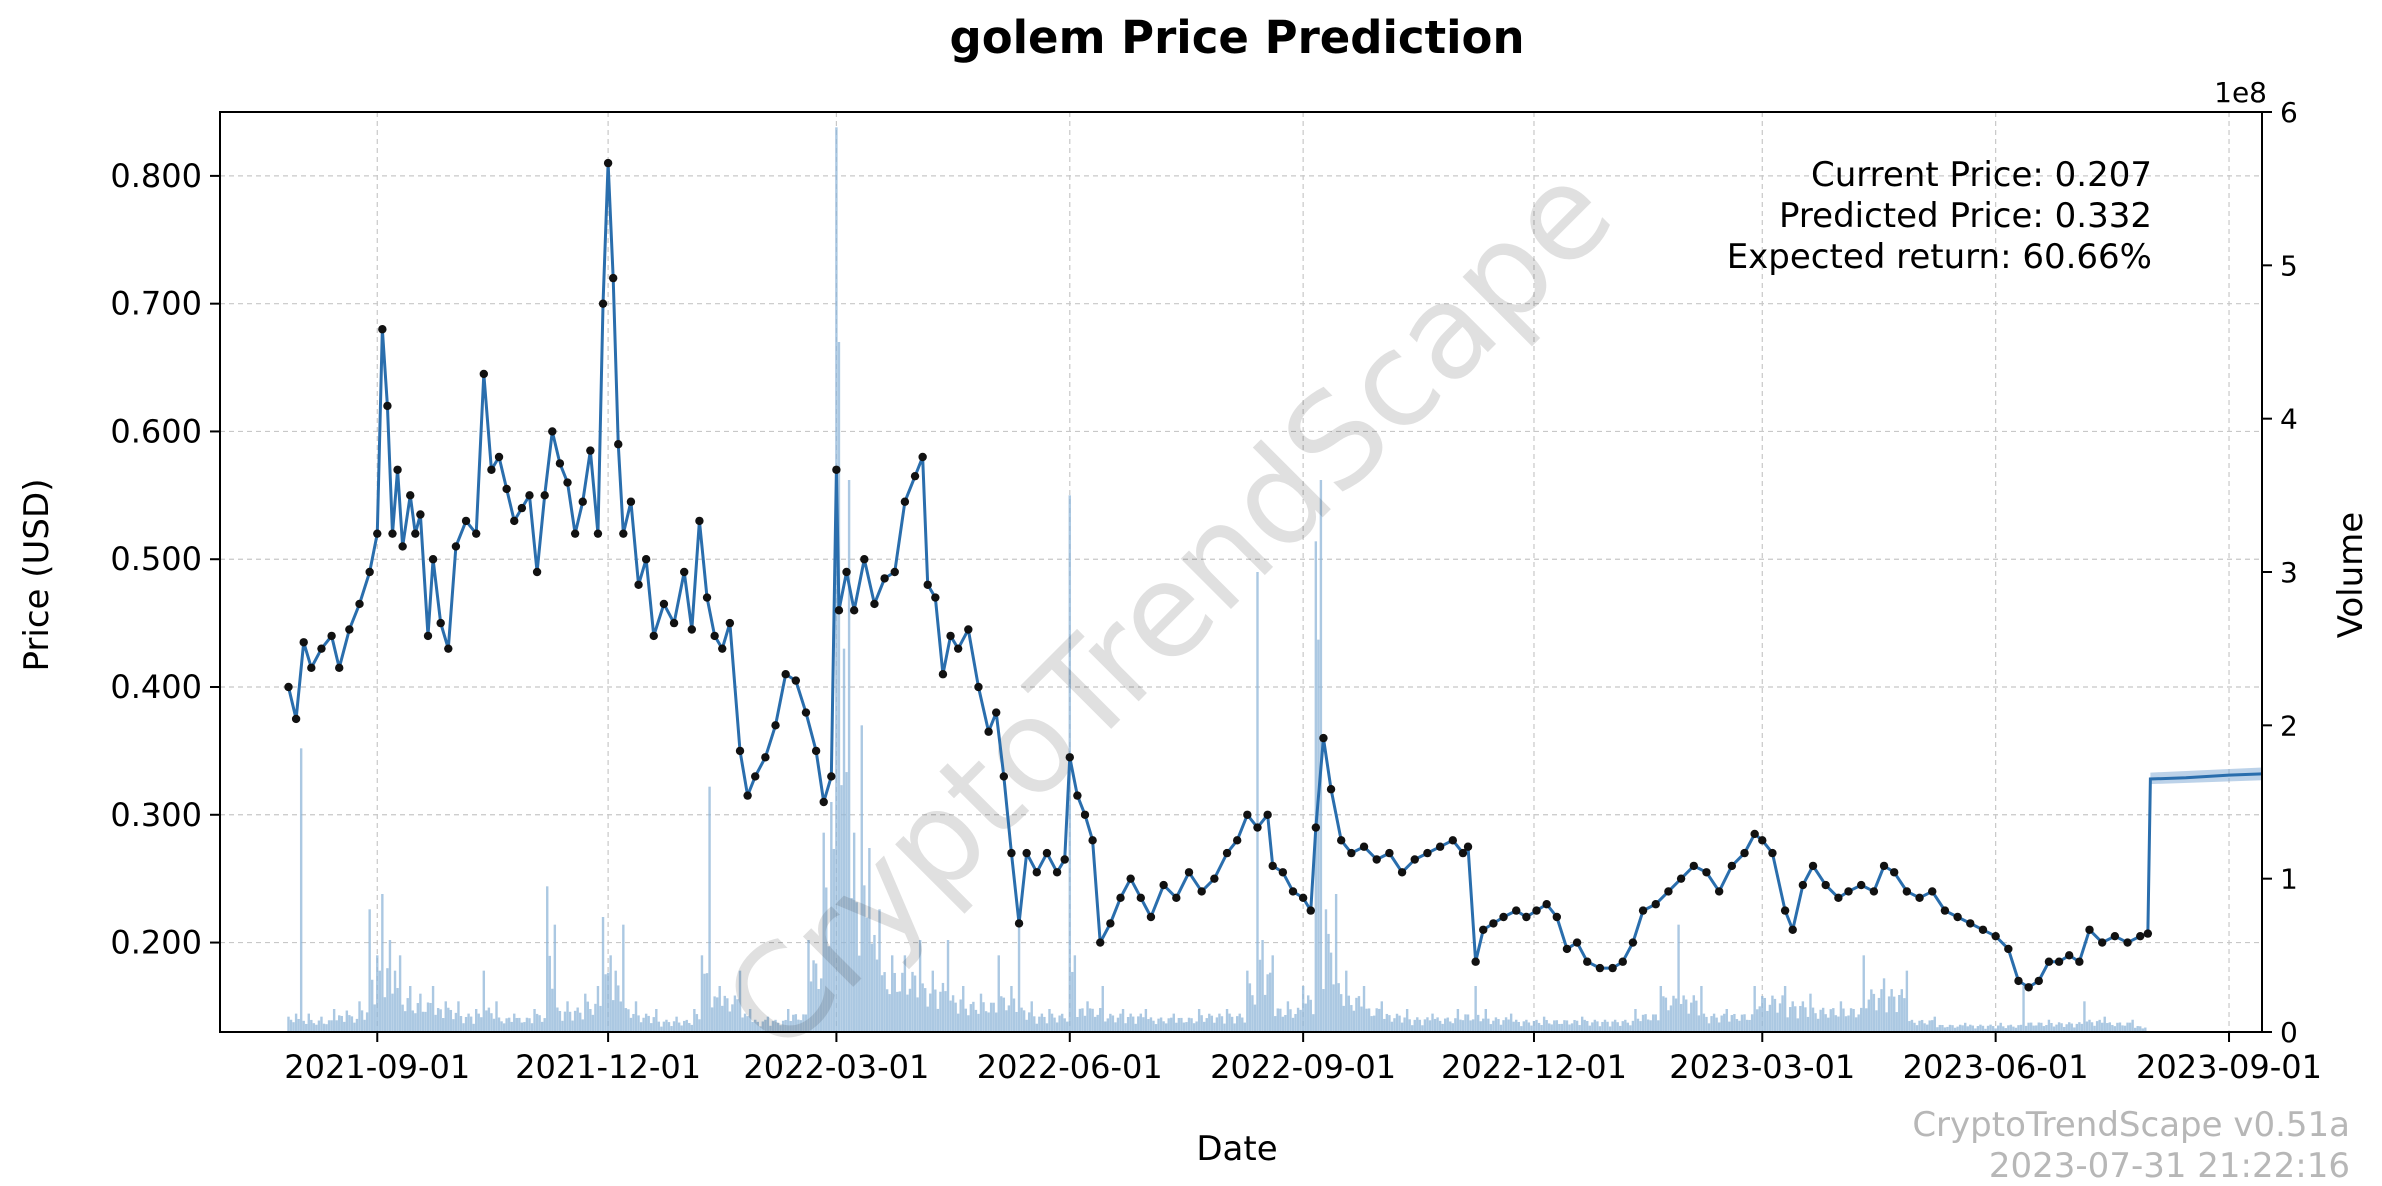 Image resolution: width=2382 pixels, height=1186 pixels. I want to click on y2-axis-label: Volume, so click(2351, 575).